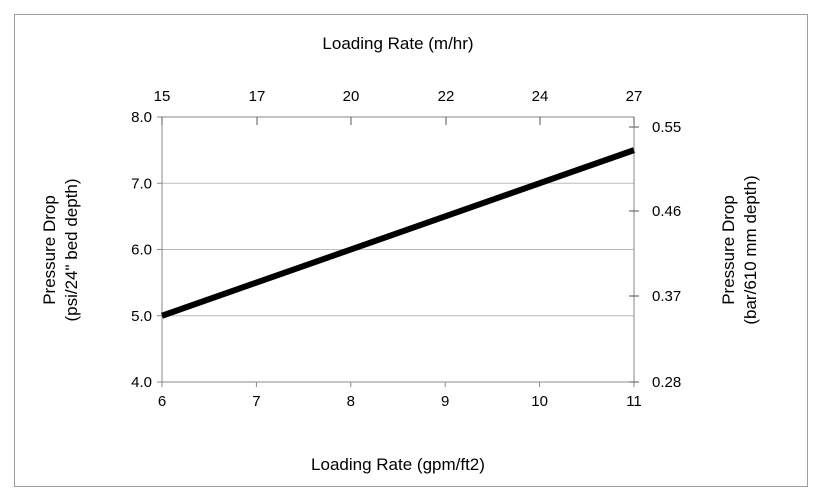 Image resolution: width=824 pixels, height=501 pixels. Describe the element at coordinates (257, 96) in the screenshot. I see `x2-tick-label: 17` at that location.